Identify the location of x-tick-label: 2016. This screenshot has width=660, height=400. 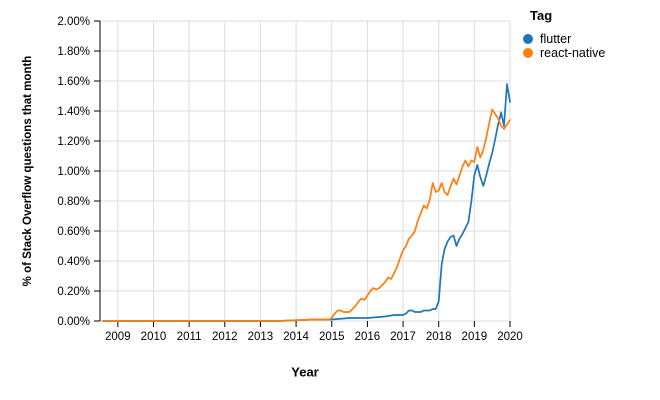
(368, 337).